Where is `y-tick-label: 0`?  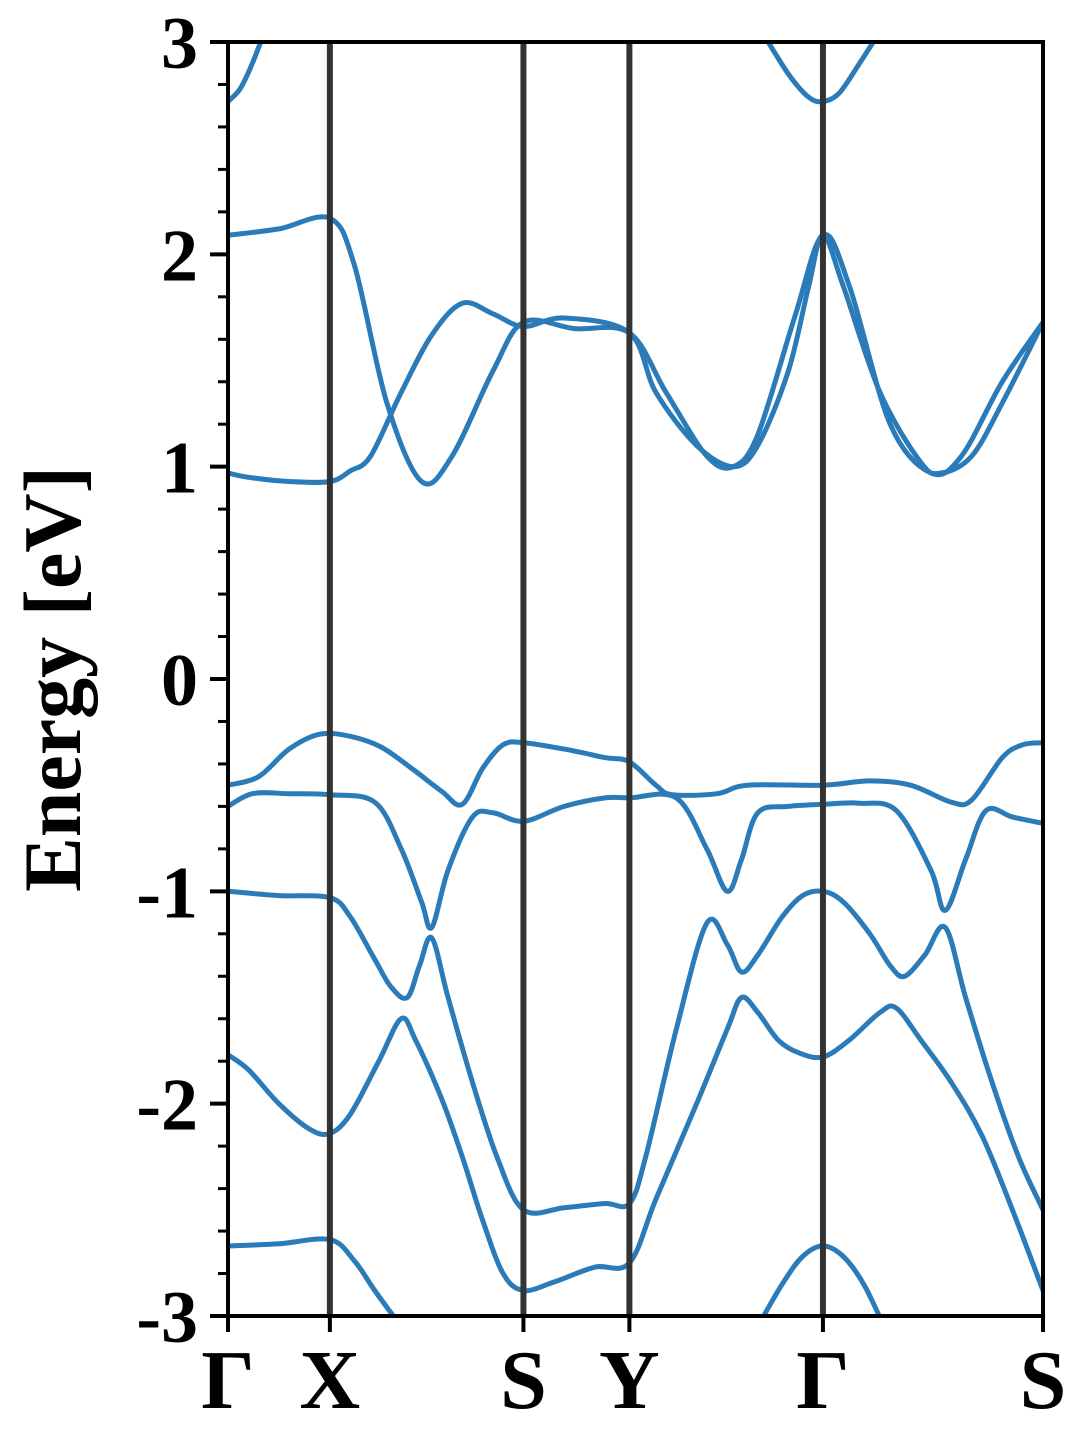
y-tick-label: 0 is located at coordinates (179, 681).